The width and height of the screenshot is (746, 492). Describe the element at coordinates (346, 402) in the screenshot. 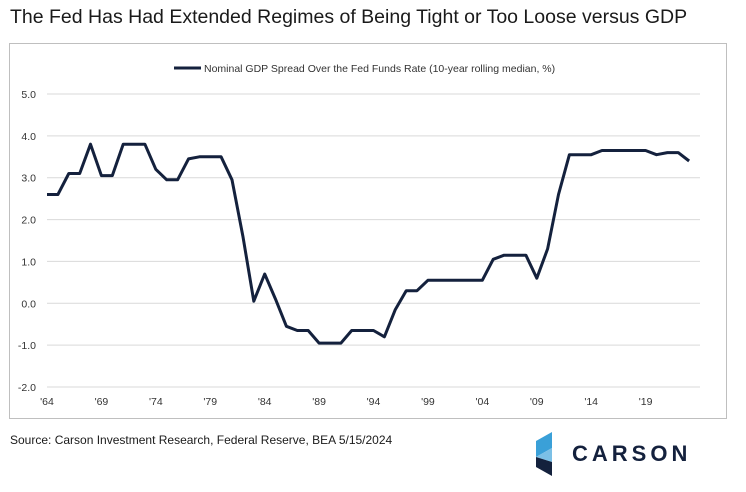

I see `x-axis-ticks: '64 '69 '74 '79 '84 '89 '94 '99 '04 '09 '14 '19` at that location.